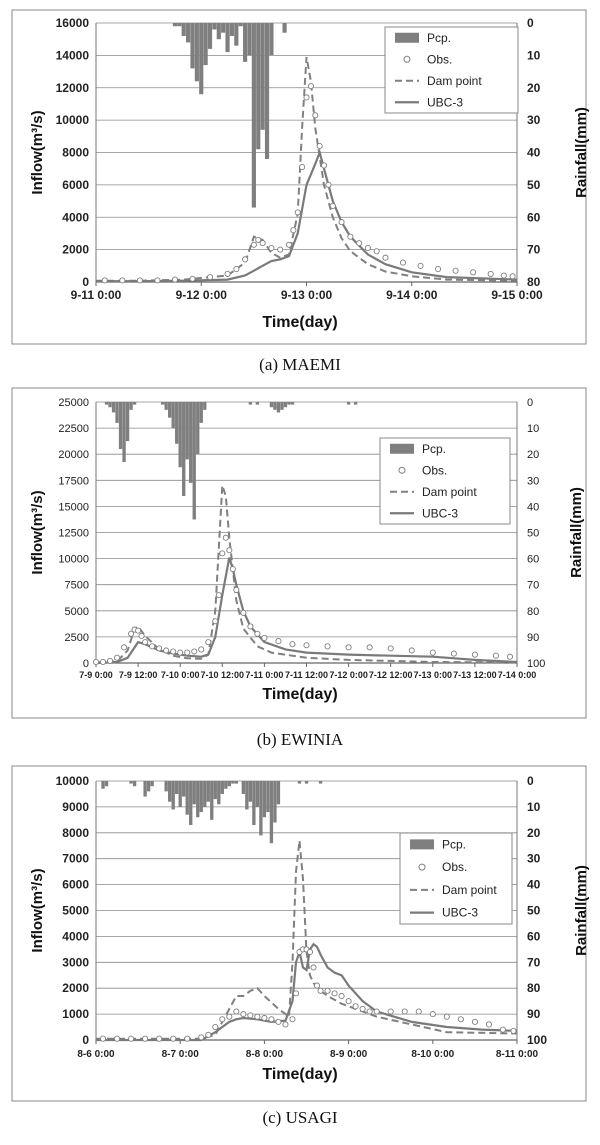  I want to click on legend-label: Pcp., so click(434, 449).